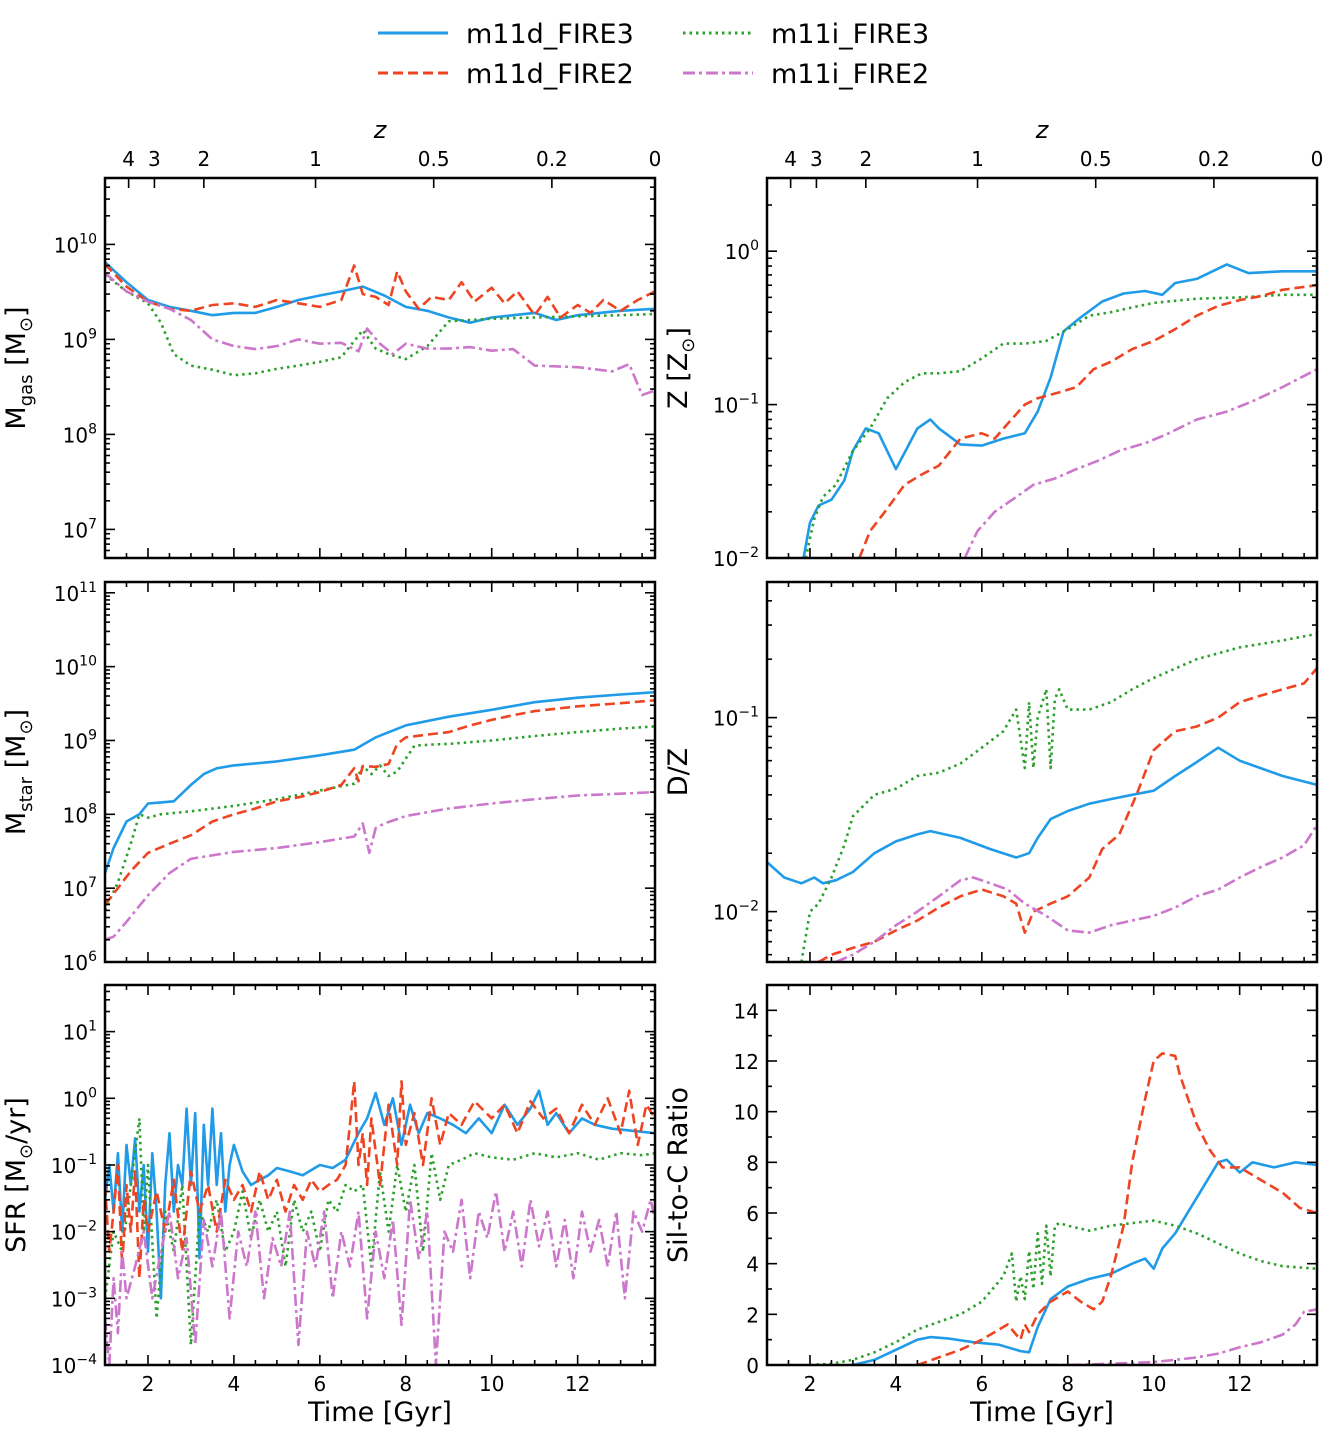  I want to click on y-ticks: 0 2 4 6 8 10 12 14, so click(1025, 1181).